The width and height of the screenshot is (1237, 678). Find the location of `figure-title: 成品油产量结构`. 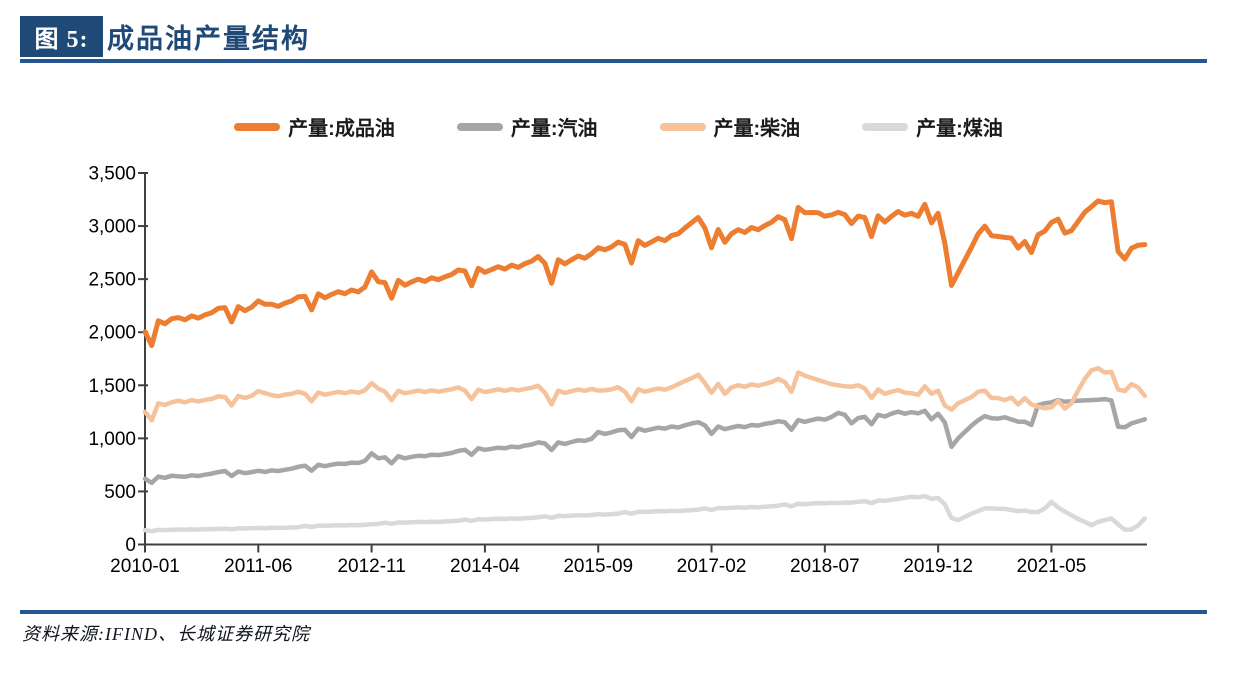

figure-title: 成品油产量结构 is located at coordinates (208, 39).